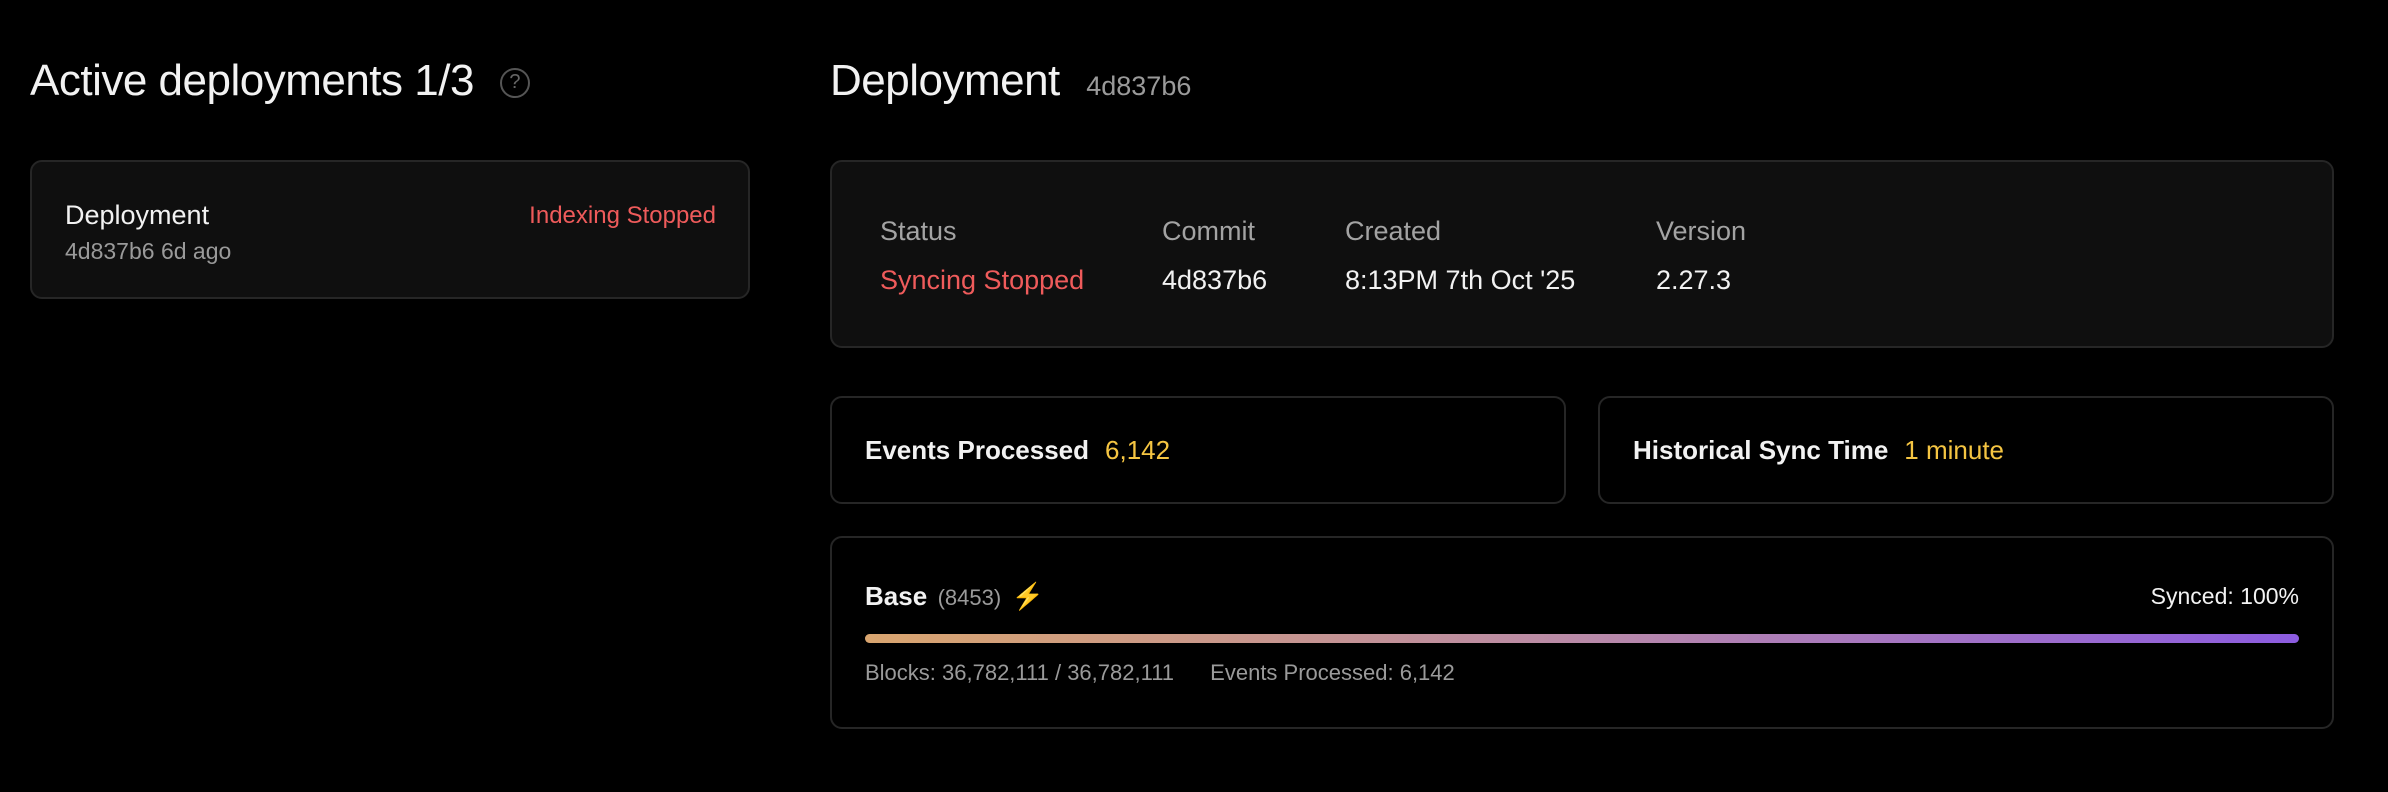  I want to click on events-value: 6,142, so click(1138, 449).